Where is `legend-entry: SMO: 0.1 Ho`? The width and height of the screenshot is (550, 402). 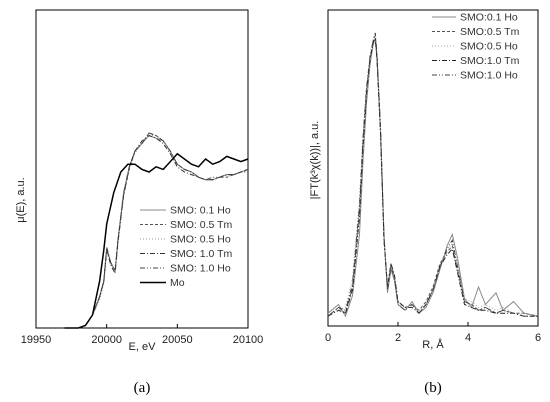
legend-entry: SMO: 0.1 Ho is located at coordinates (200, 211).